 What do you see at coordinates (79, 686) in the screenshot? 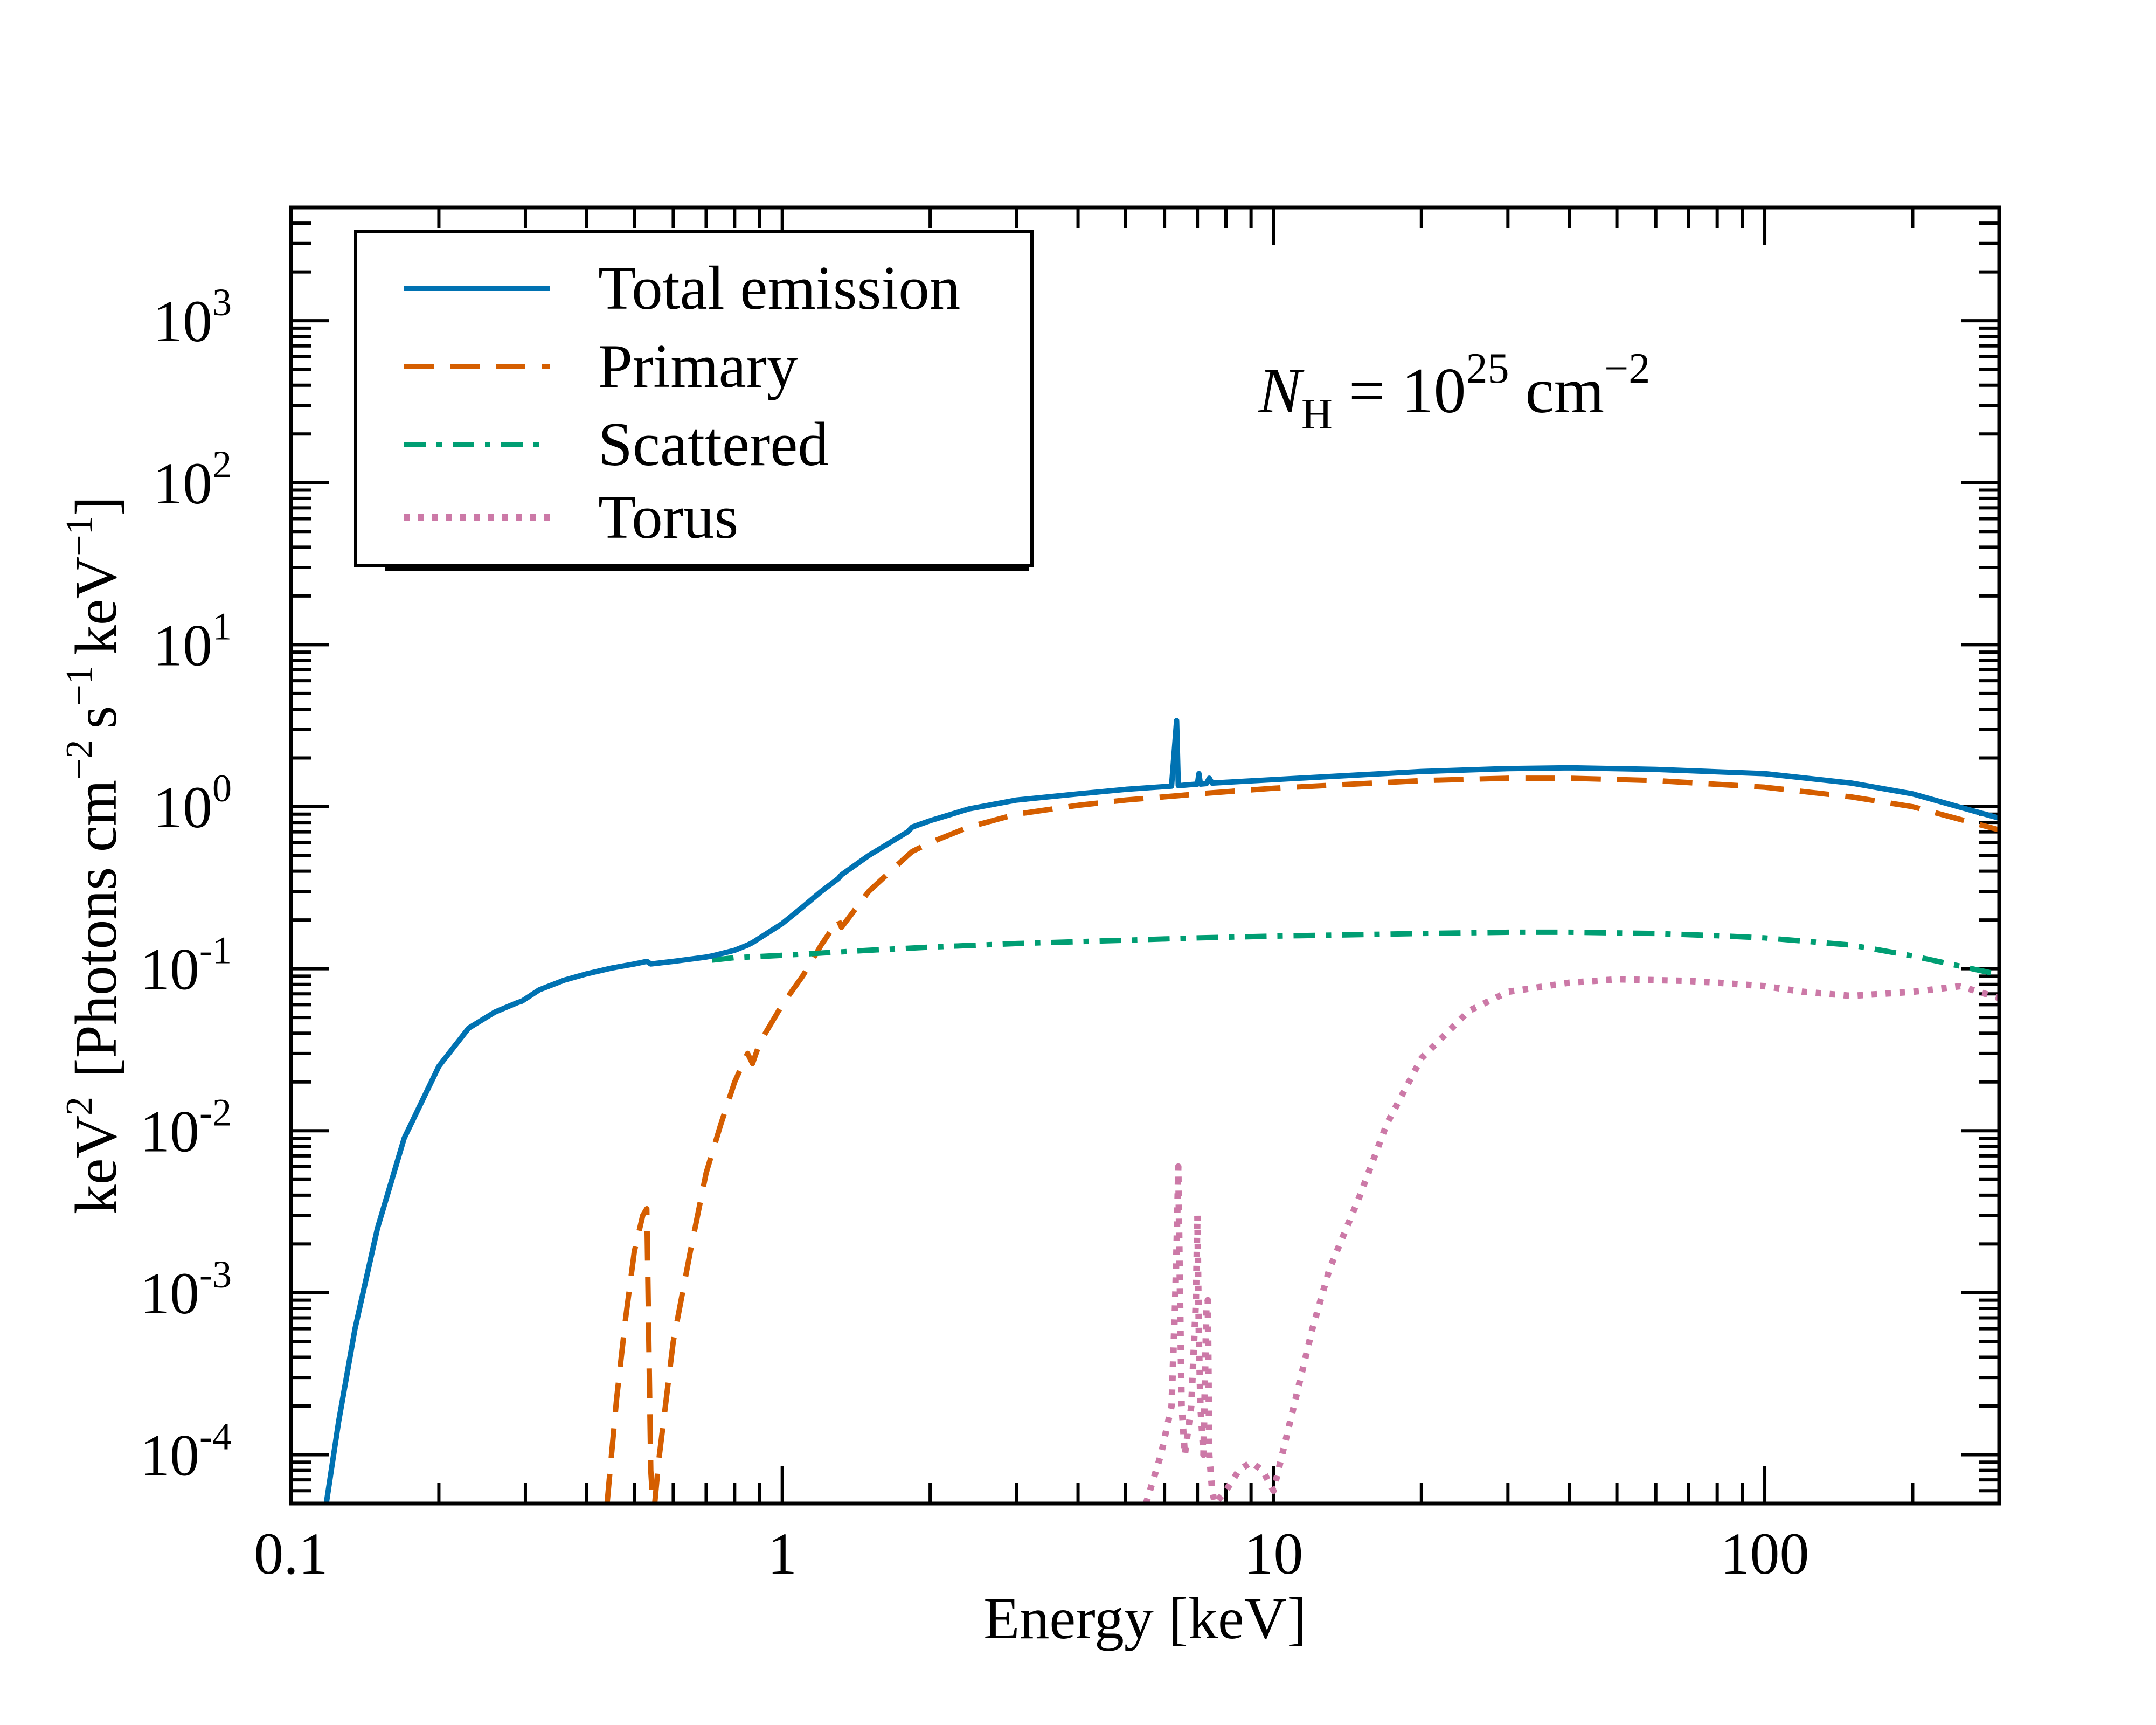
I see `y-label-s-exp: −1` at bounding box center [79, 686].